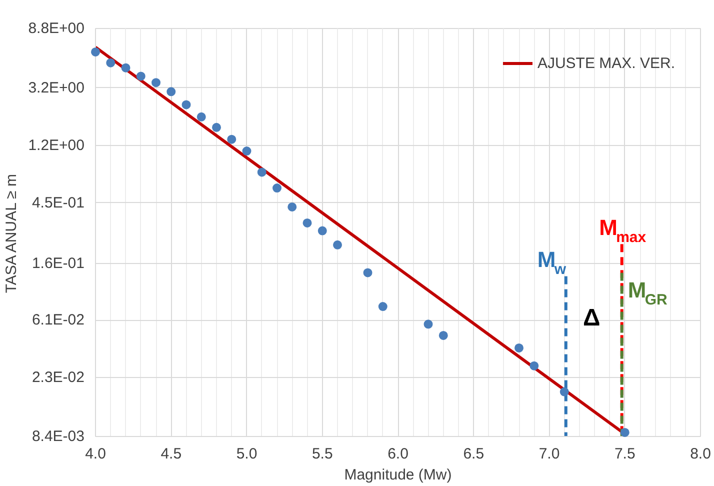 The image size is (714, 486). What do you see at coordinates (625, 454) in the screenshot?
I see `x-tick-label: 7.5` at bounding box center [625, 454].